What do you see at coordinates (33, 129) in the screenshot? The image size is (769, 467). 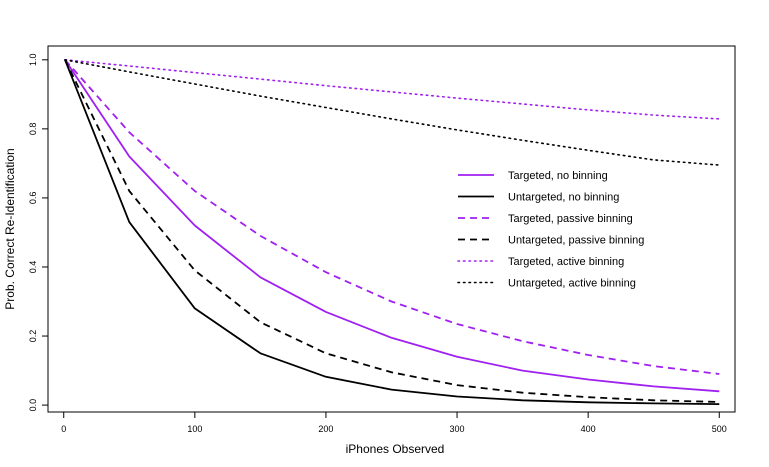 I see `y-tick-label: 0.8` at bounding box center [33, 129].